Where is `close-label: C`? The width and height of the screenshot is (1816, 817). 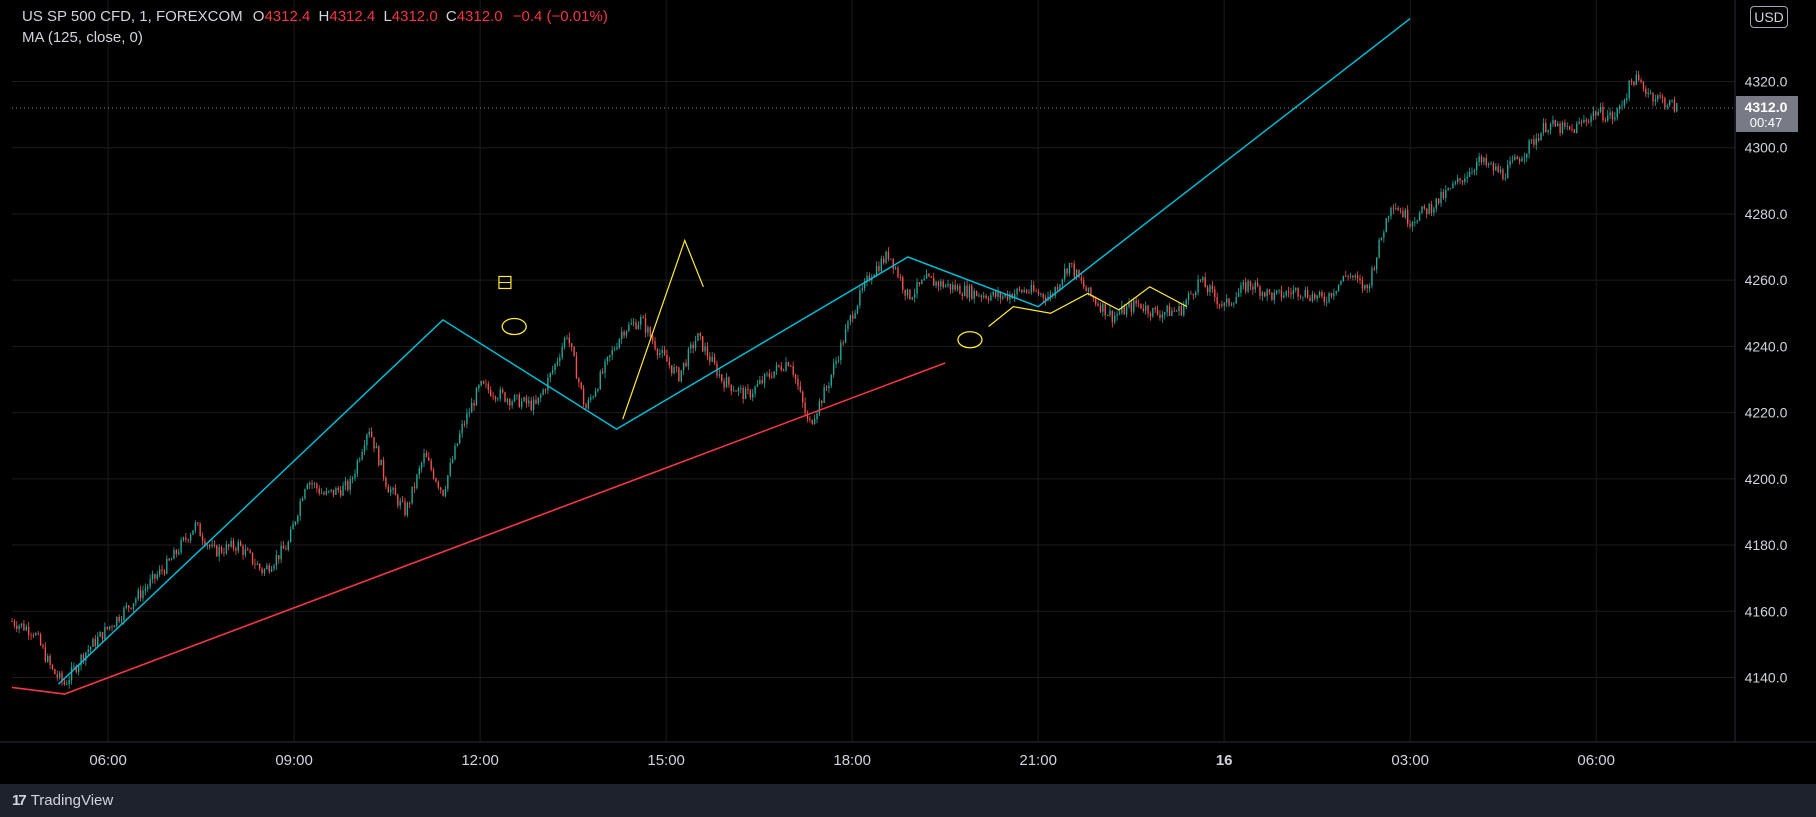 close-label: C is located at coordinates (451, 16).